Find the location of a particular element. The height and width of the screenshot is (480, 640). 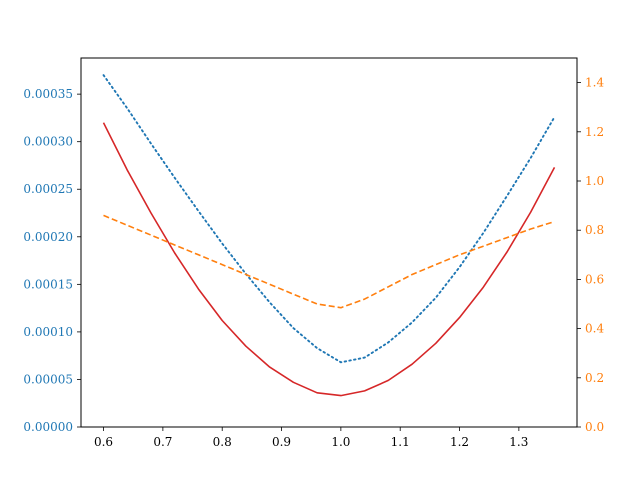

y-right-tick-label: 0.8 is located at coordinates (594, 230).